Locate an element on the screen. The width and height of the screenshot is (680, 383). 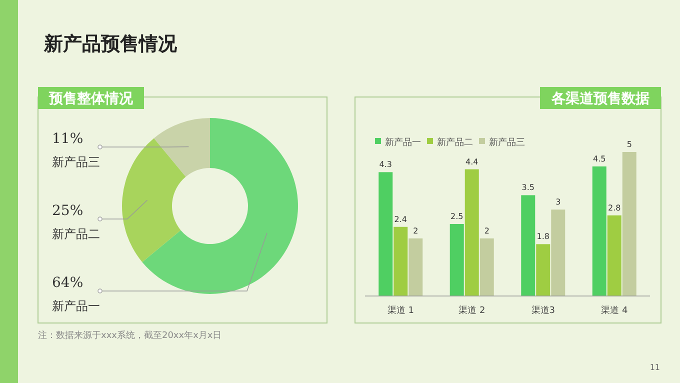
x-tick-label: 渠道 1 is located at coordinates (400, 310).